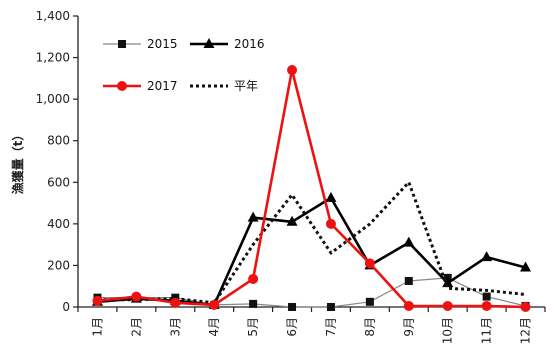 This screenshot has width=558, height=351. Describe the element at coordinates (253, 327) in the screenshot. I see `x-tick-label: 5月` at that location.